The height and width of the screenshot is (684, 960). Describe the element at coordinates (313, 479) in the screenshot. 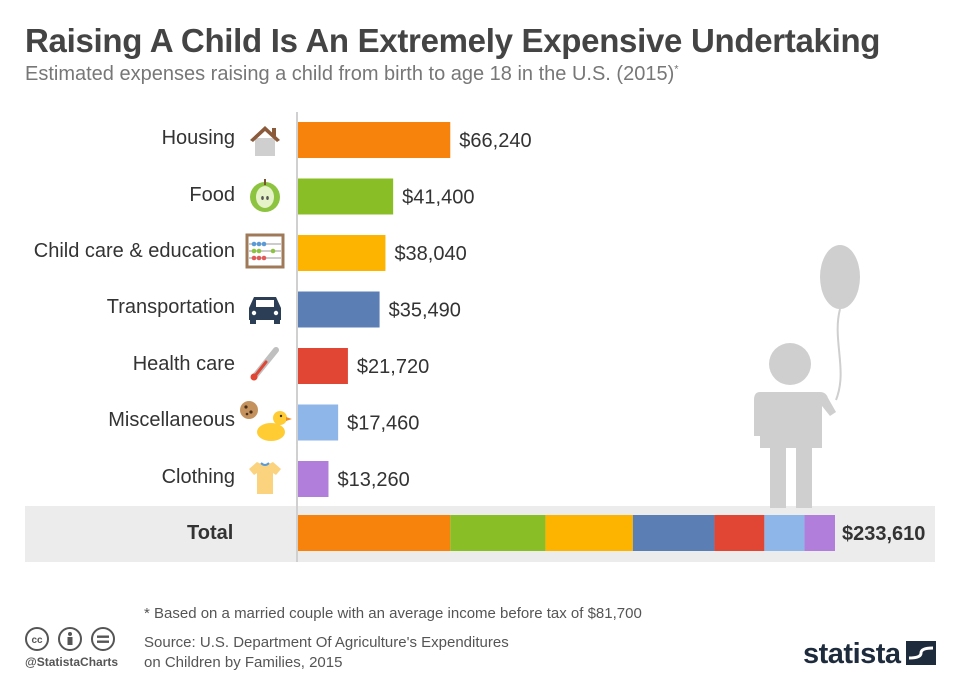

I see `bar-clothing` at that location.